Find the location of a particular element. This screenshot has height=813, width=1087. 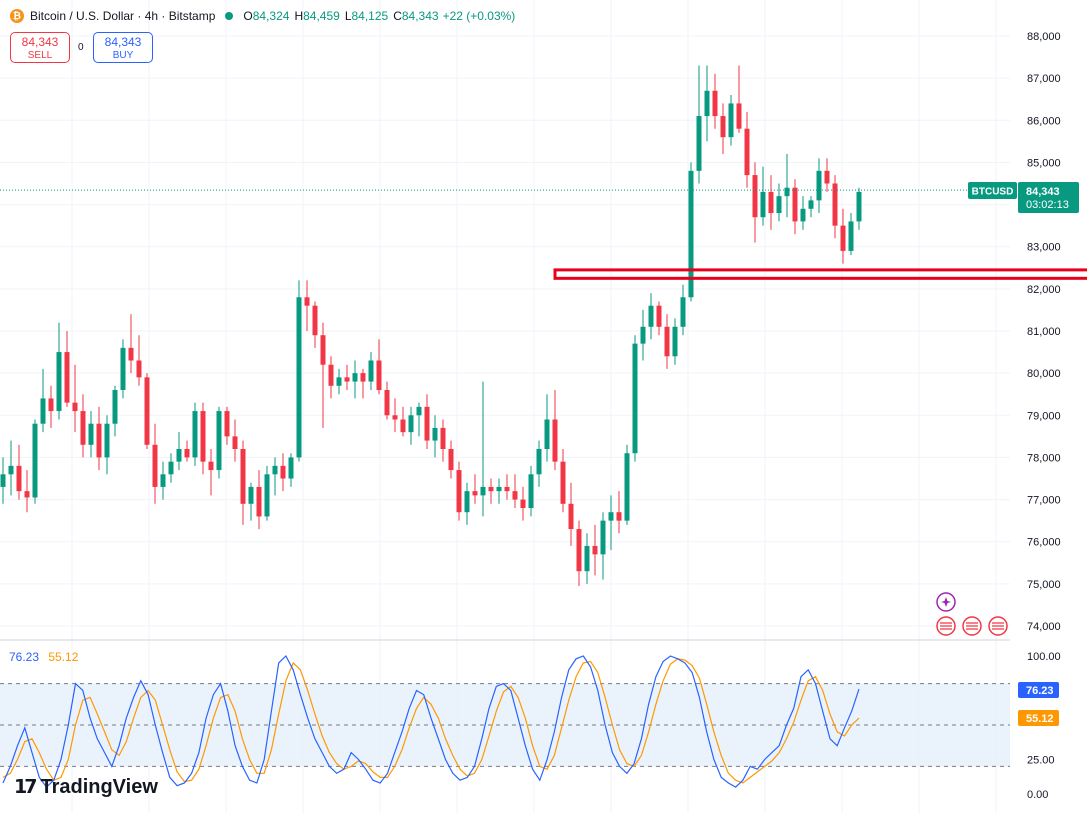

symbol-title: Bitcoin / U.S. Dollar · 4h · Bitstamp is located at coordinates (123, 16).